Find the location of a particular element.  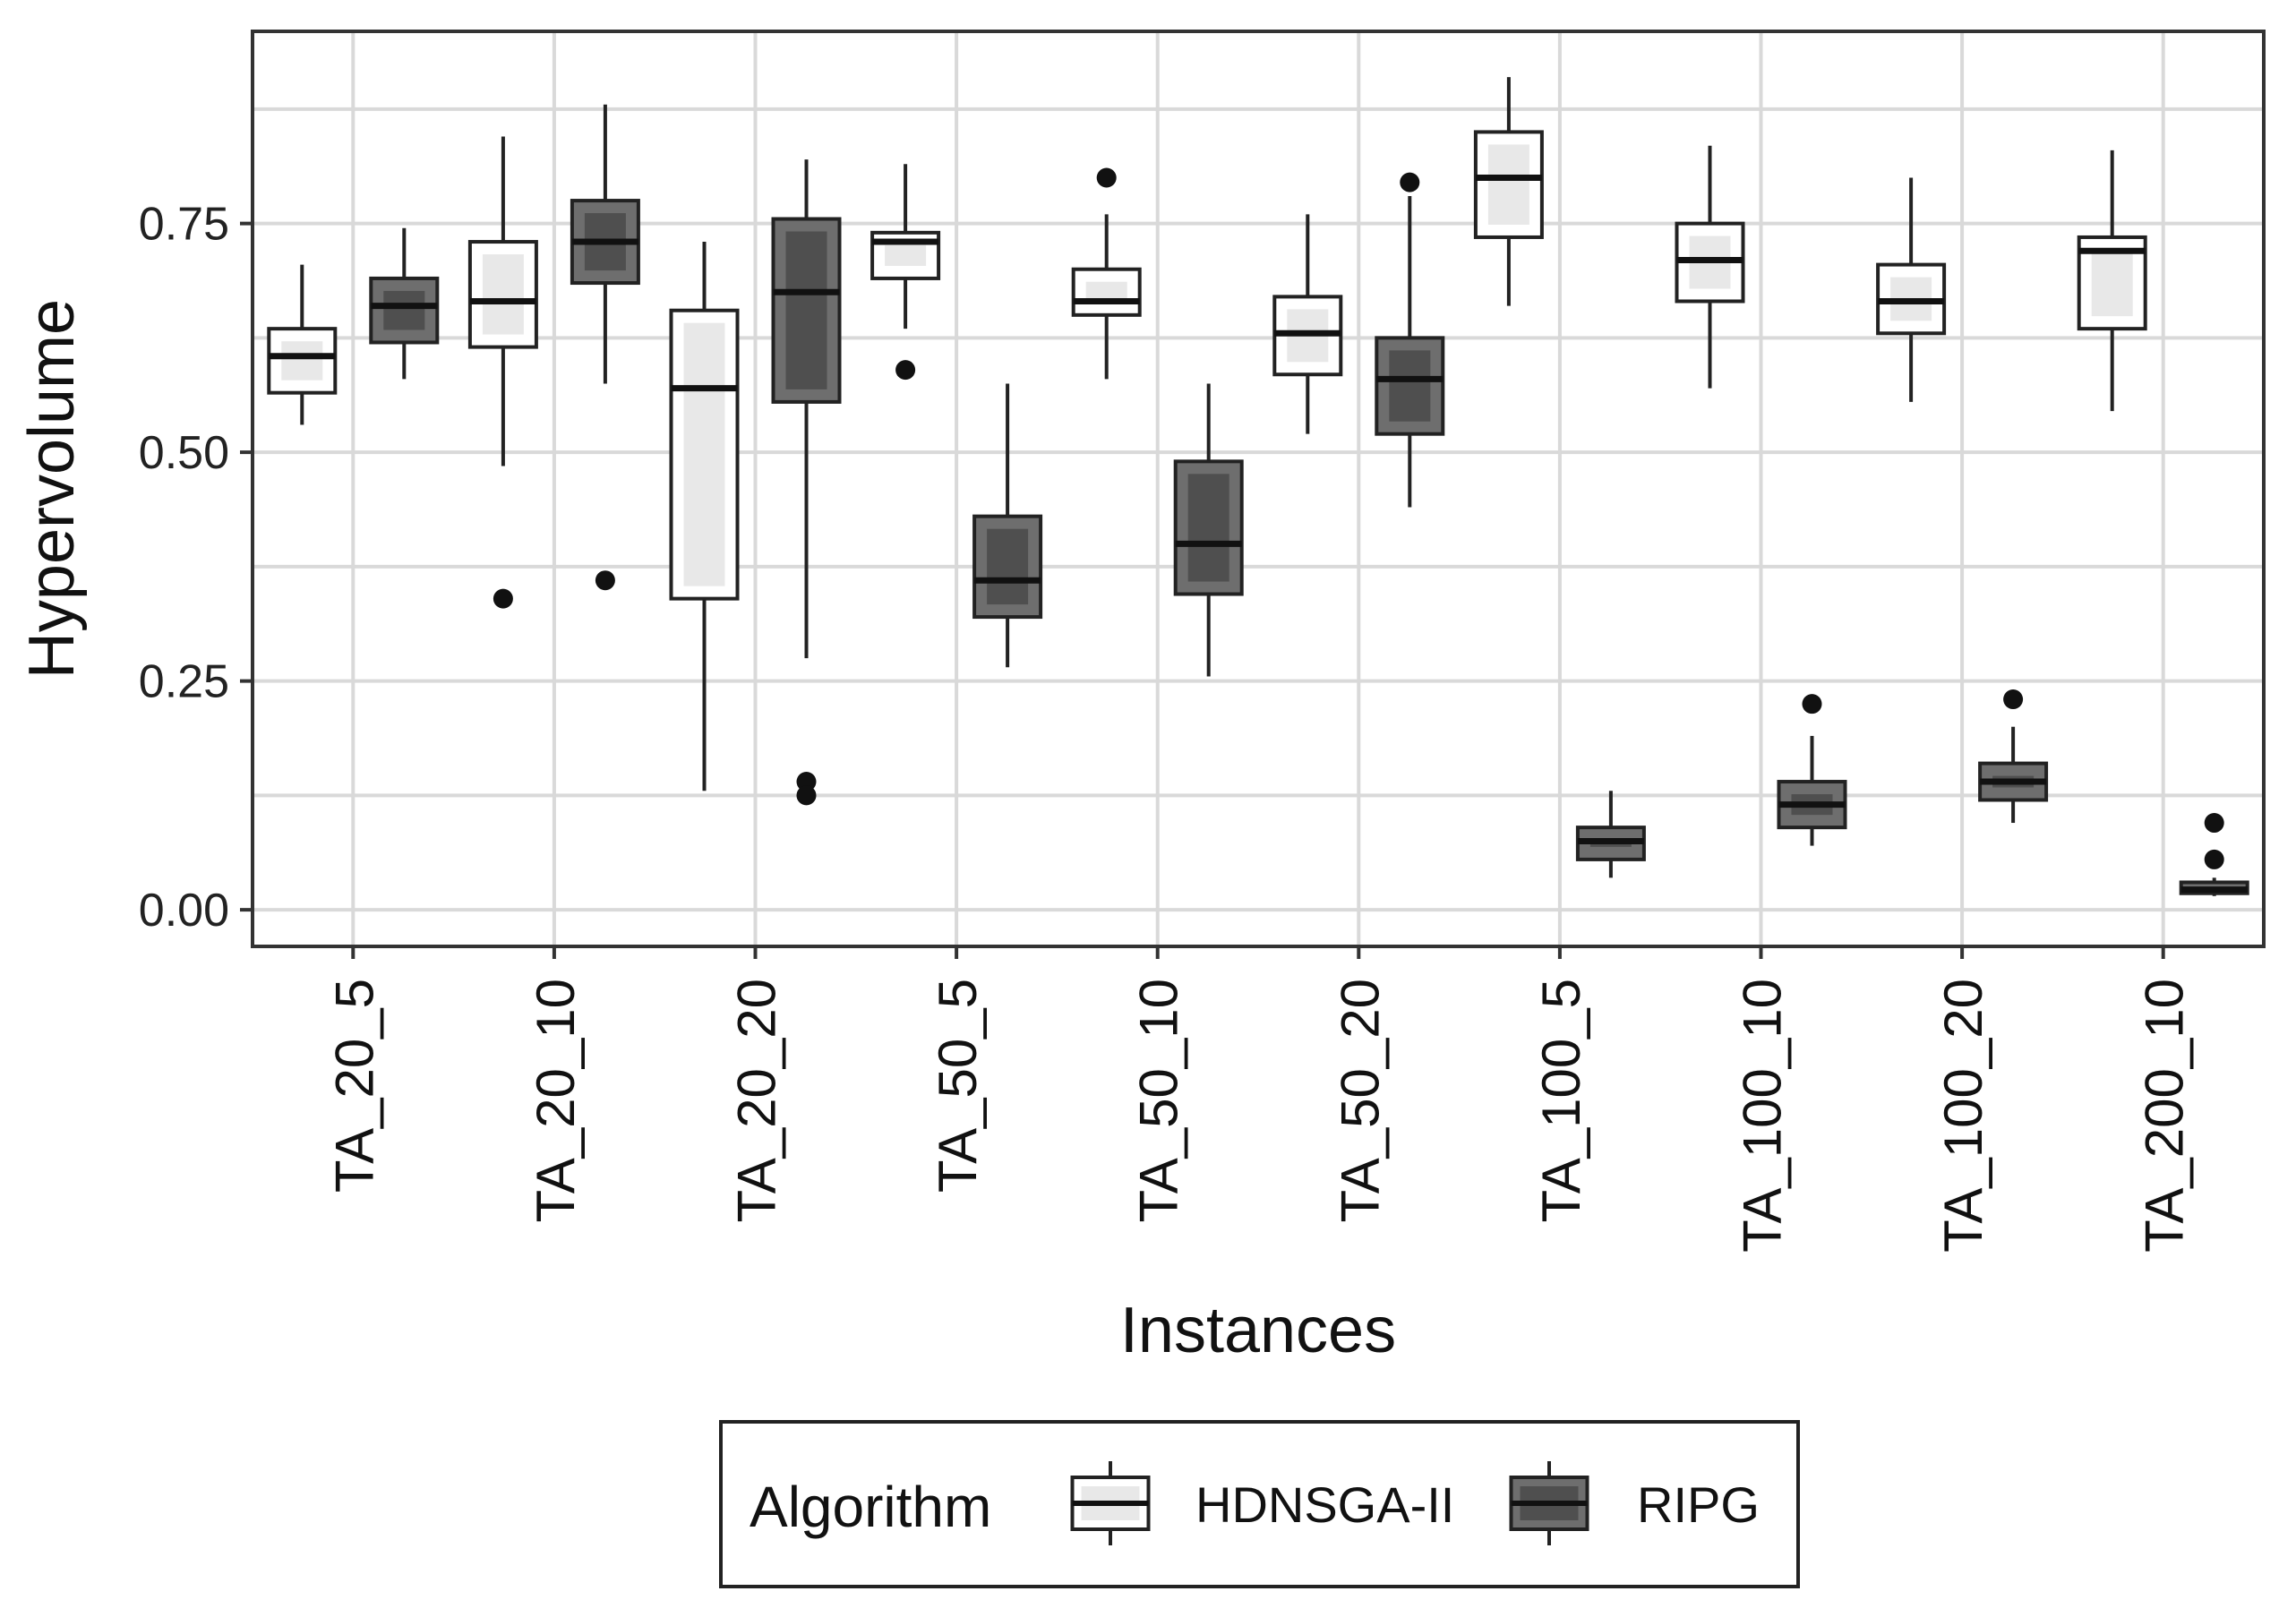

x-tick-label: TA_100_10 is located at coordinates (1763, 1116).